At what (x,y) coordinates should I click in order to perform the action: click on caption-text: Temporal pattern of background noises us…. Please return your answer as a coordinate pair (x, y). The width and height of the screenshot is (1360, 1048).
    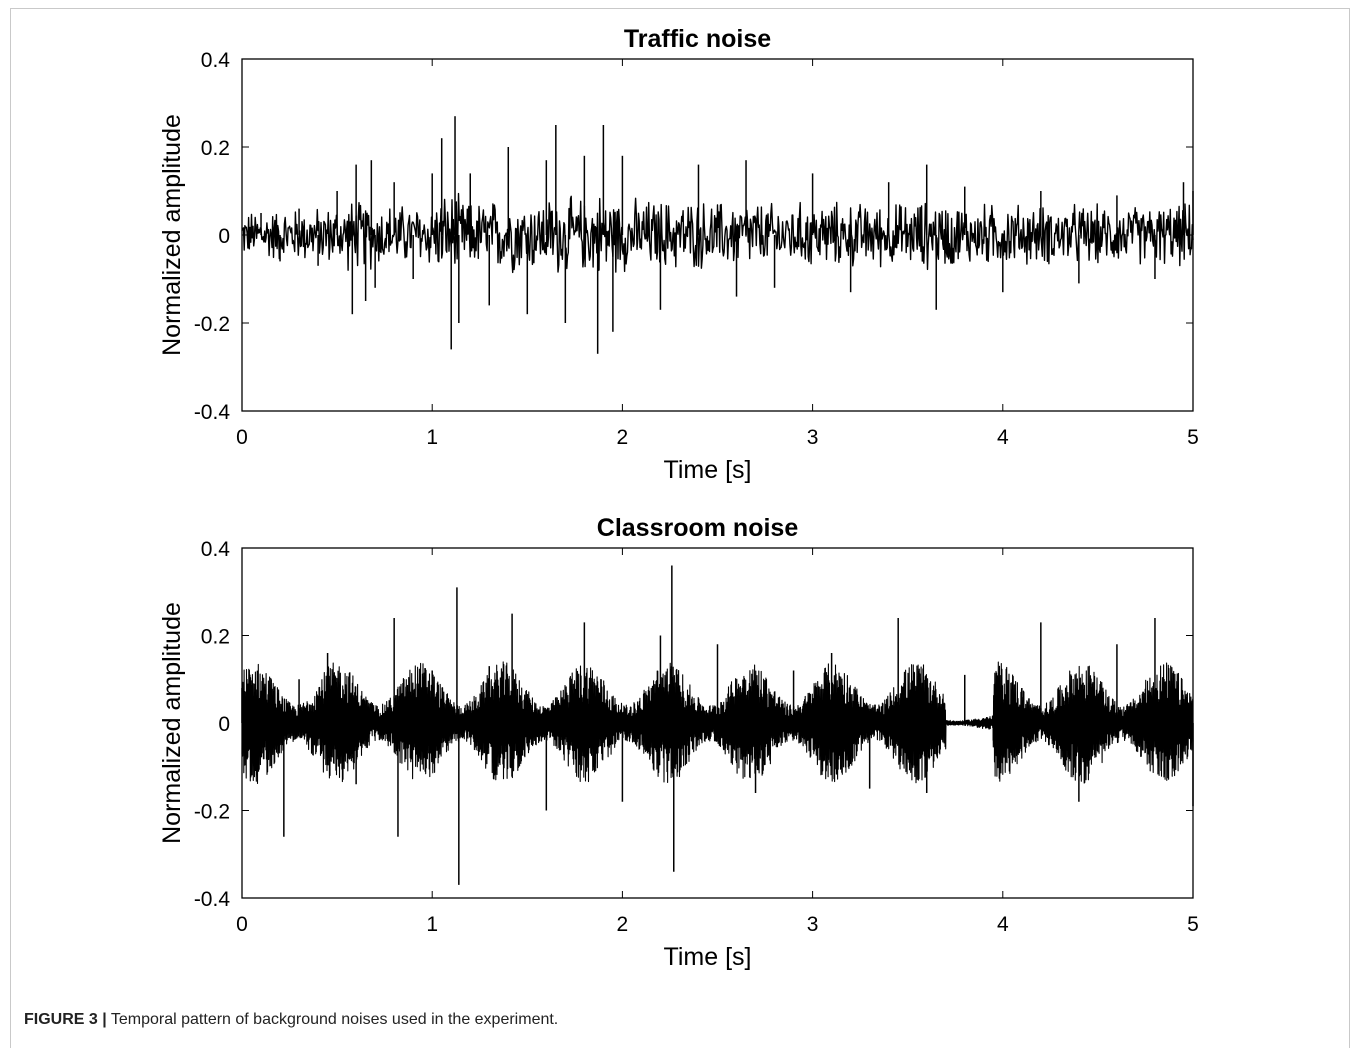
    Looking at the image, I should click on (332, 1019).